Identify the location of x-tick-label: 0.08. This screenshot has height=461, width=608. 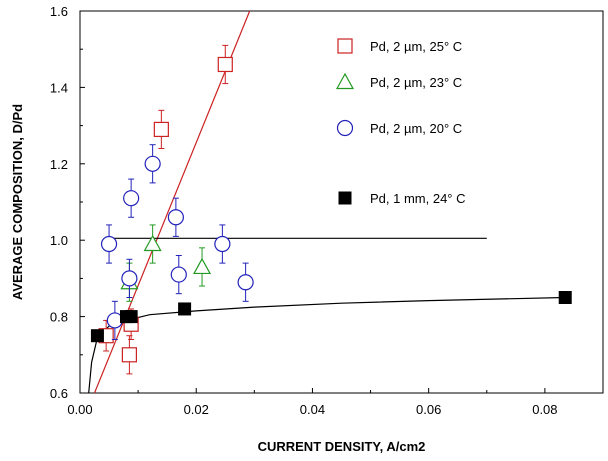
(544, 409).